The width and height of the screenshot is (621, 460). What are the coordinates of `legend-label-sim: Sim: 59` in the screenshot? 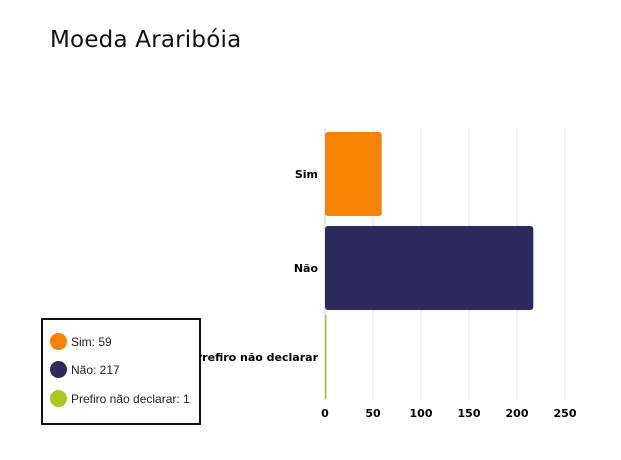 It's located at (91, 341).